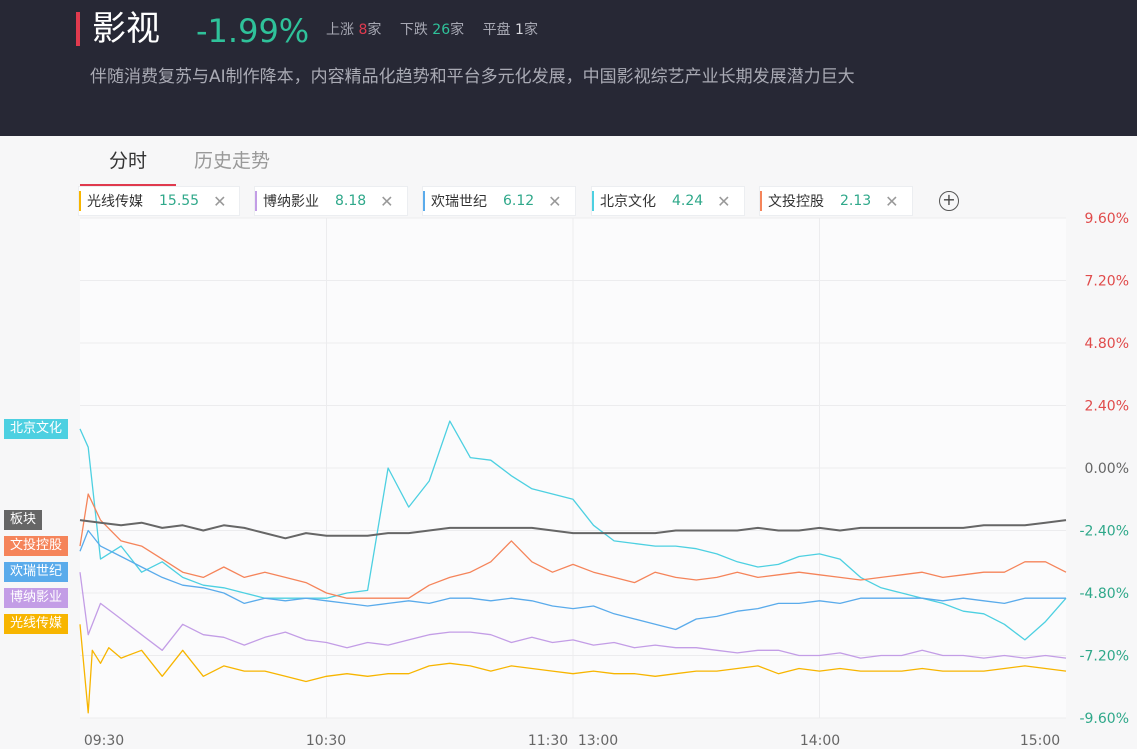 This screenshot has height=749, width=1137. What do you see at coordinates (253, 31) in the screenshot?
I see `sector-change: -1.99%` at bounding box center [253, 31].